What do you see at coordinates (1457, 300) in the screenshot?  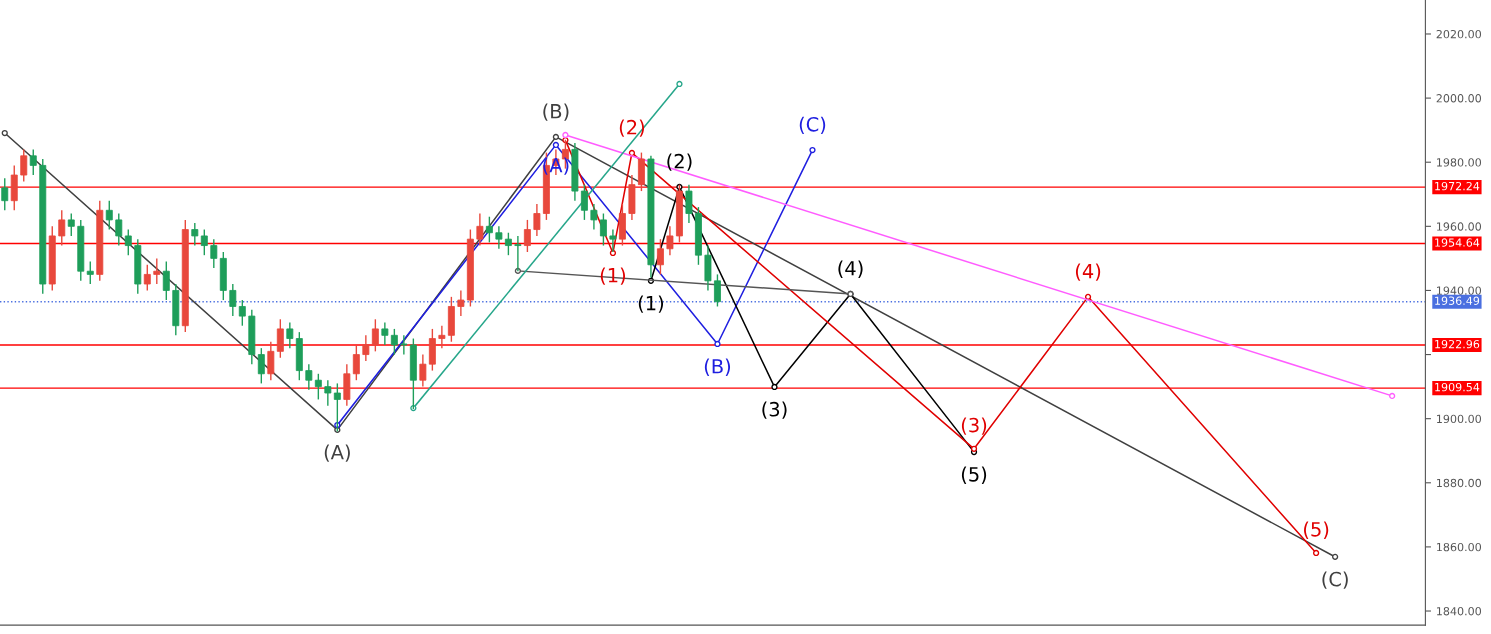 I see `ref-line-label: 1936.49` at bounding box center [1457, 300].